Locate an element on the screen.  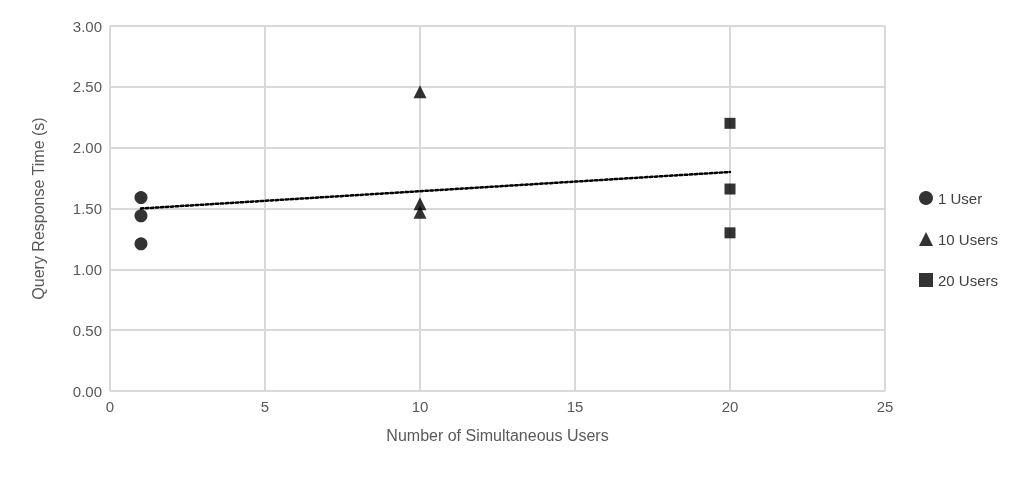
y-tick-label: 2.00 is located at coordinates (87, 148).